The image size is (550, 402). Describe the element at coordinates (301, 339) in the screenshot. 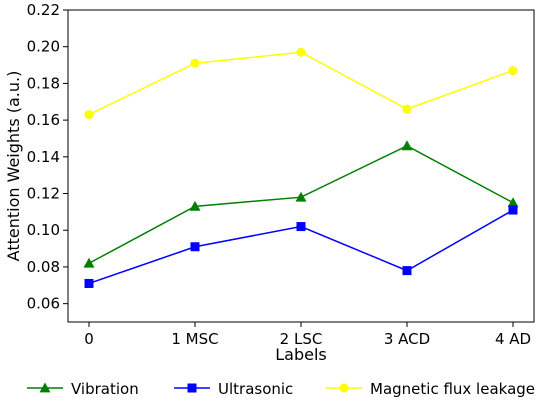

I see `x-tick-label: 2 LSC` at that location.